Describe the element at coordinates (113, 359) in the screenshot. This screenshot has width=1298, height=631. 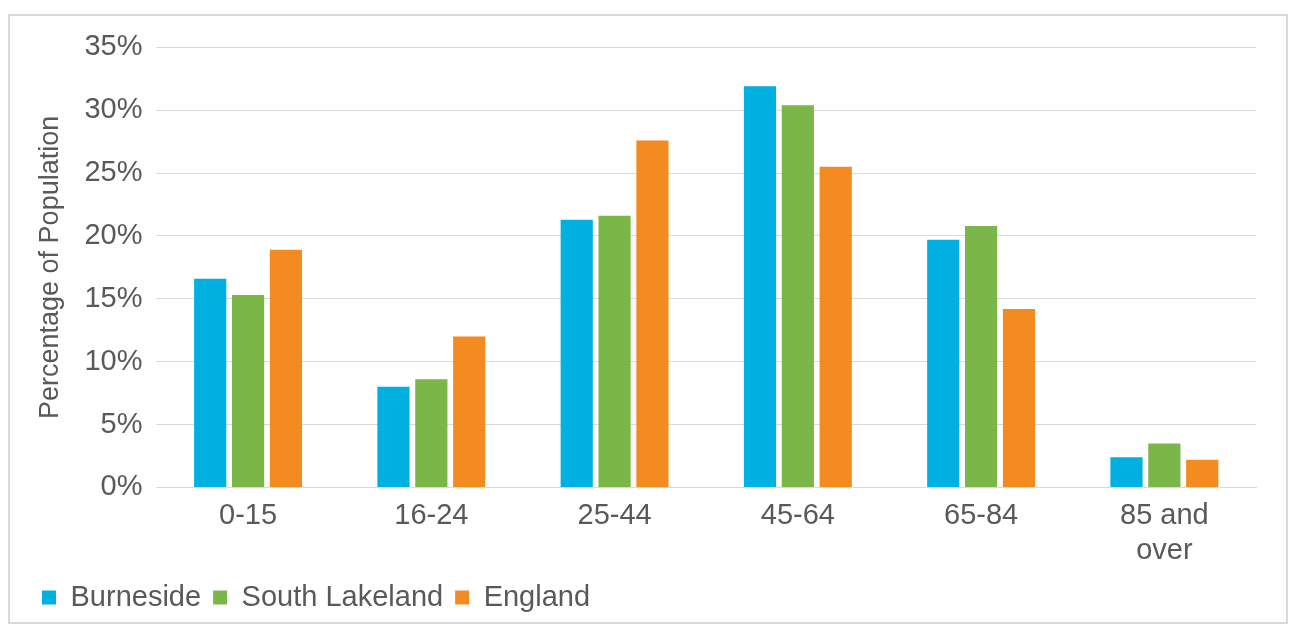
I see `y-tick-label: 10%` at that location.